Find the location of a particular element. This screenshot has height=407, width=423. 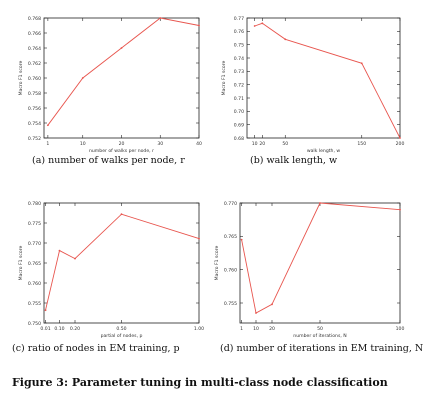

y-tick-label-b: 0.72 is located at coordinates (239, 85).